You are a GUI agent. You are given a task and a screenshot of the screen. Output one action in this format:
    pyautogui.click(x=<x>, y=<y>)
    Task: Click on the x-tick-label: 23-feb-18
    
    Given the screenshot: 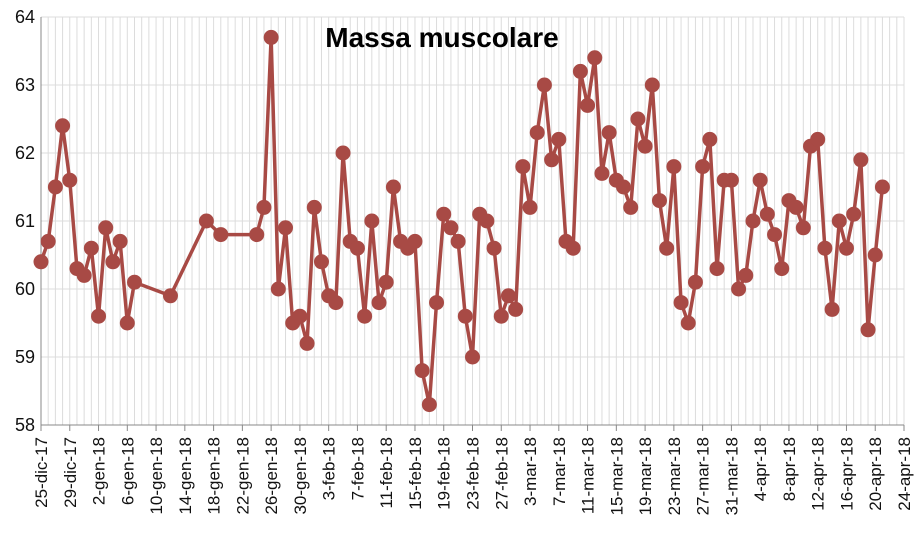 What is the action you would take?
    pyautogui.click(x=473, y=473)
    